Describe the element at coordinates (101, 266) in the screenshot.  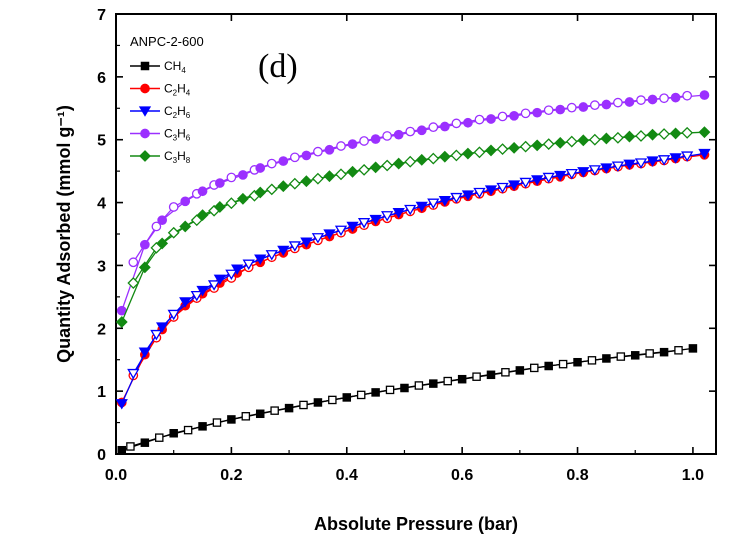
I see `y-tick-label: 3` at that location.